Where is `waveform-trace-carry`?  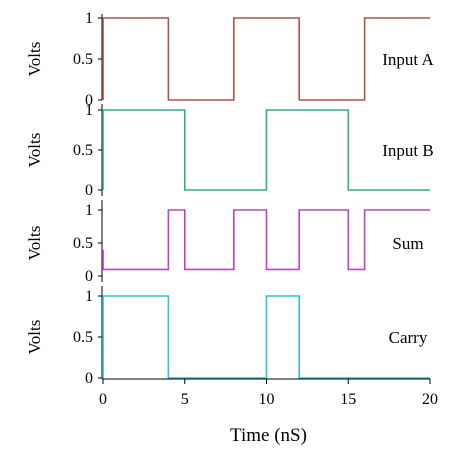 waveform-trace-carry is located at coordinates (266, 337).